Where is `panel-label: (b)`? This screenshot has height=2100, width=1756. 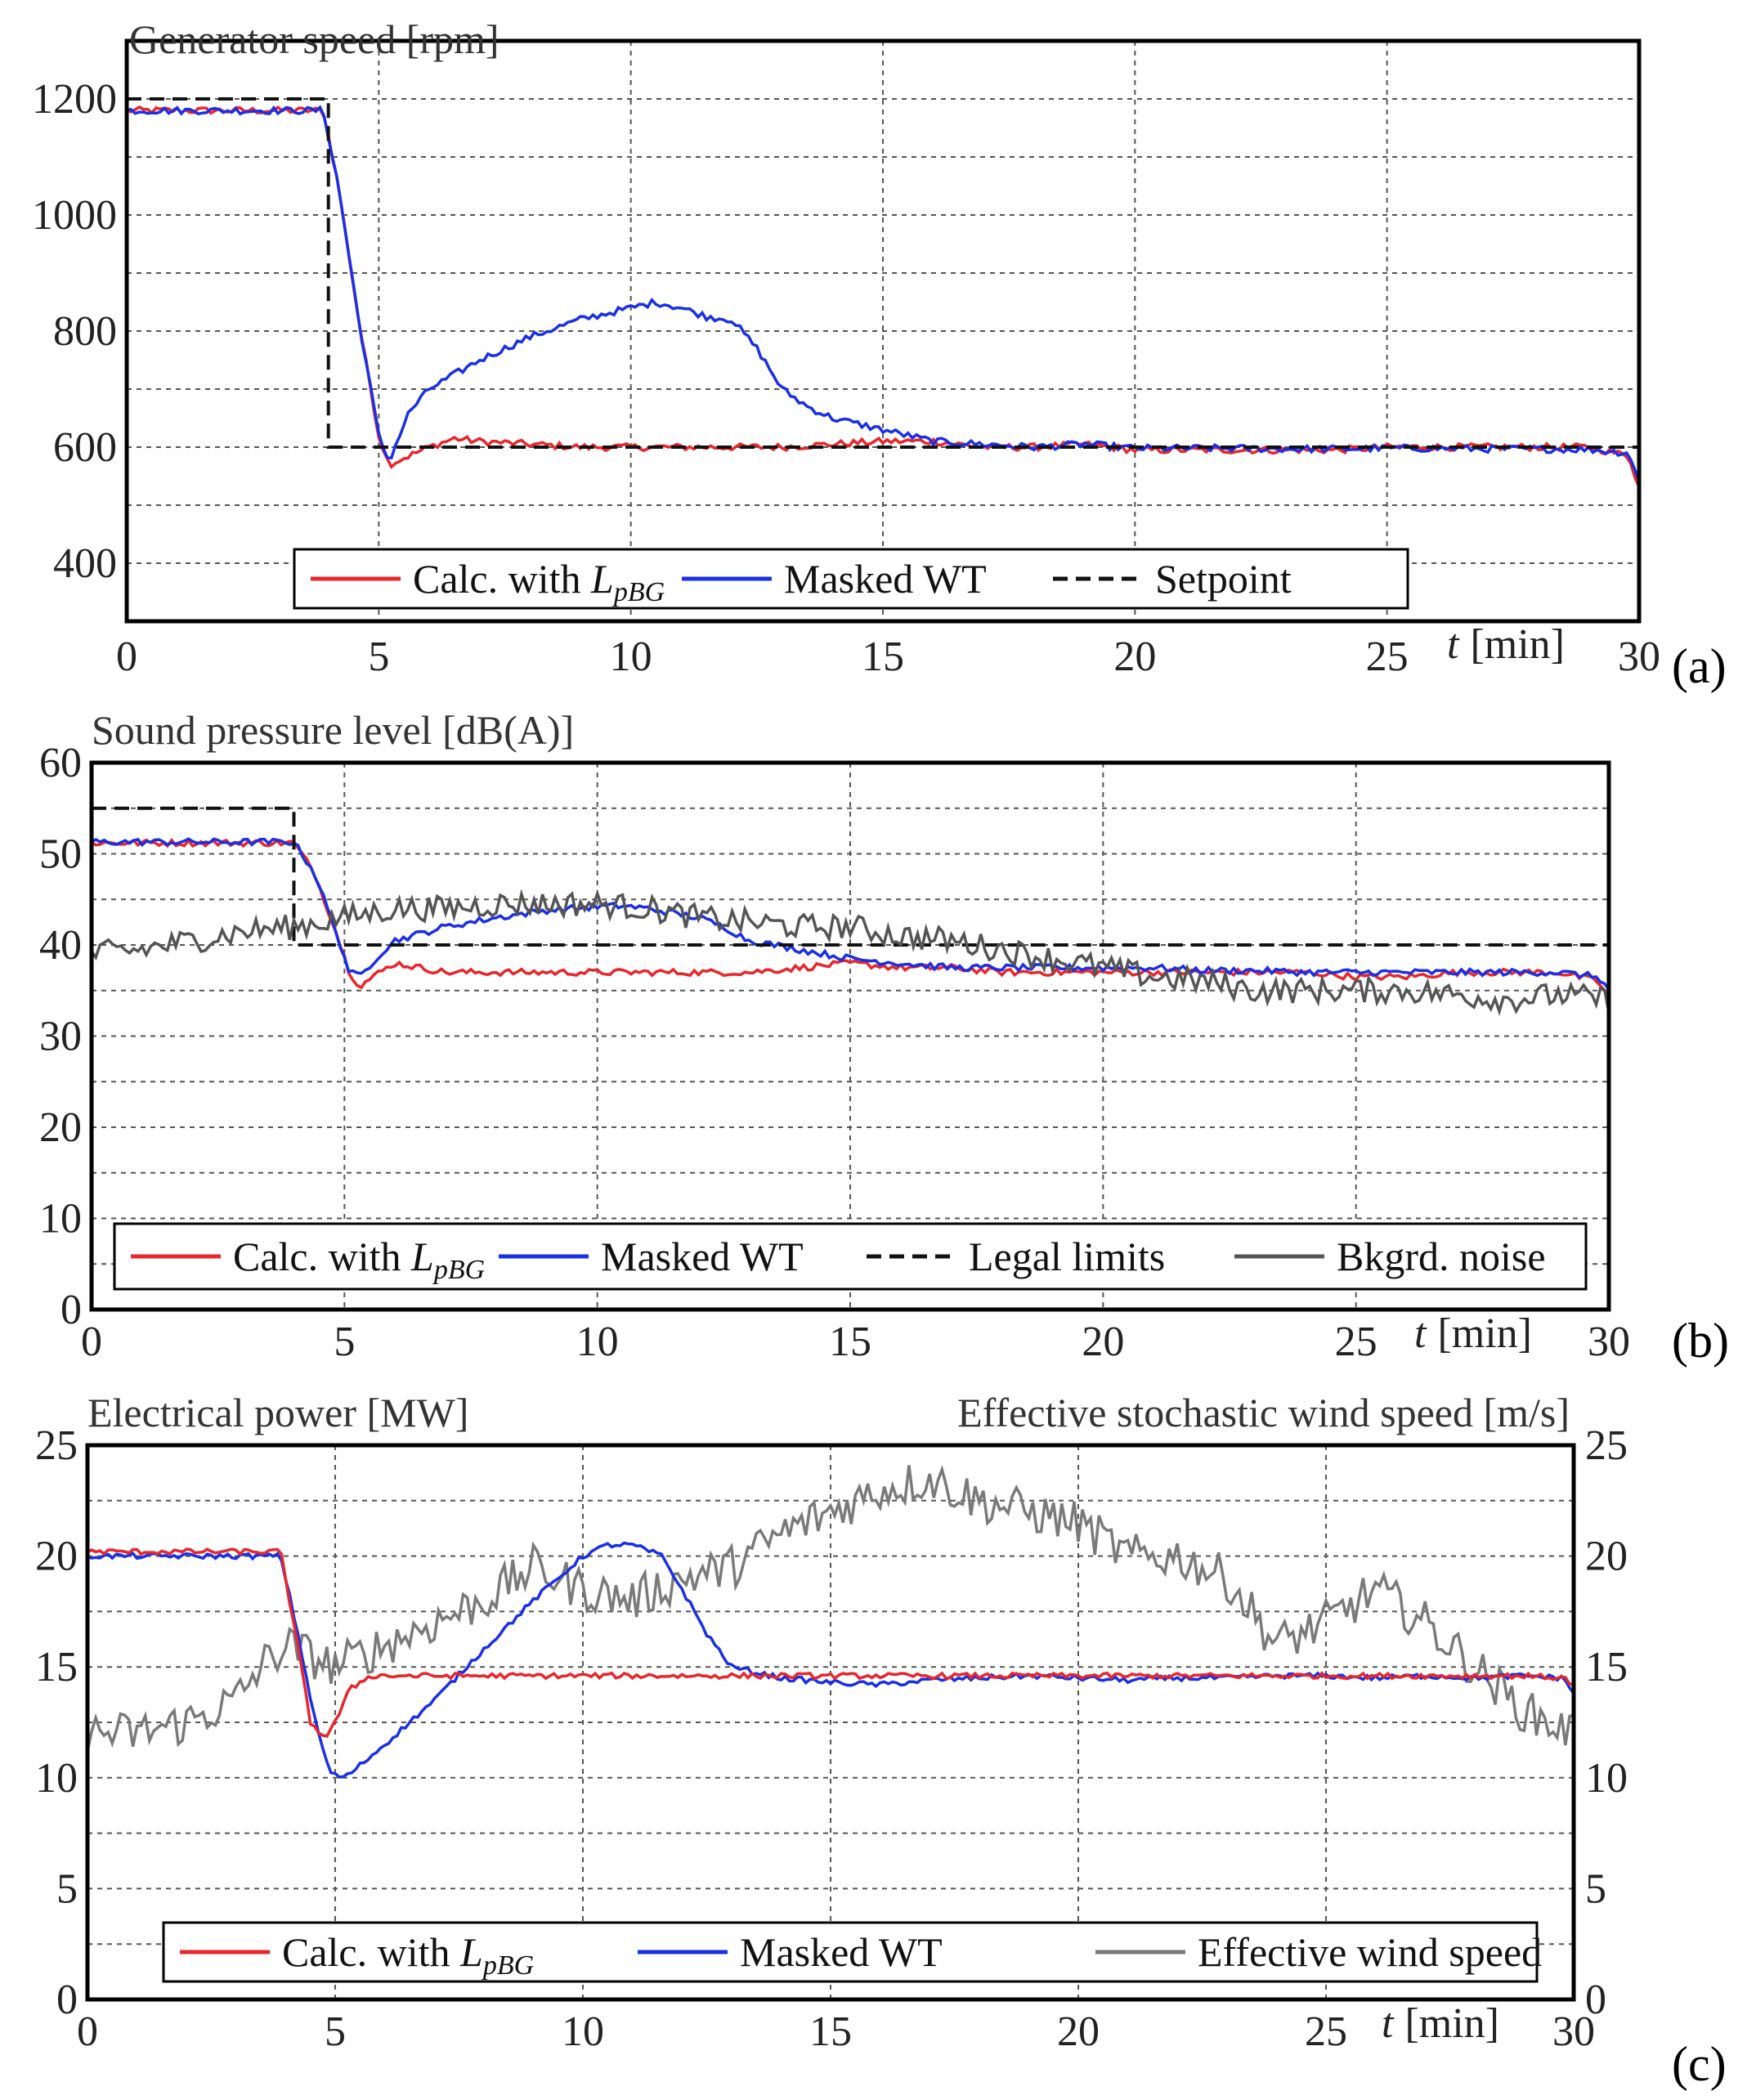
panel-label: (b) is located at coordinates (1700, 1341).